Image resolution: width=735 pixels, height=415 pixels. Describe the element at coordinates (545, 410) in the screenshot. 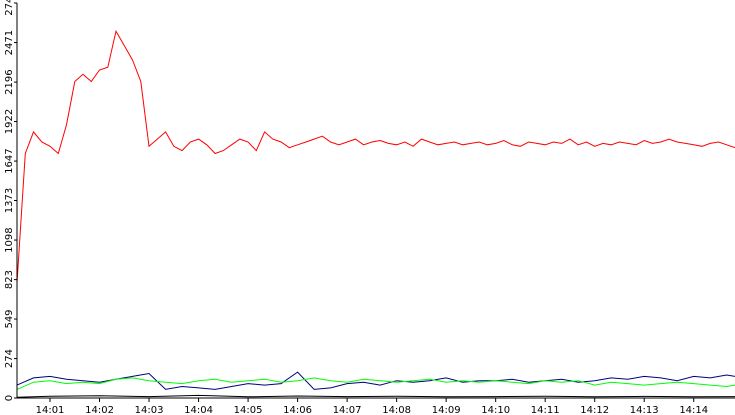

I see `x-tick-label: 14:11` at that location.